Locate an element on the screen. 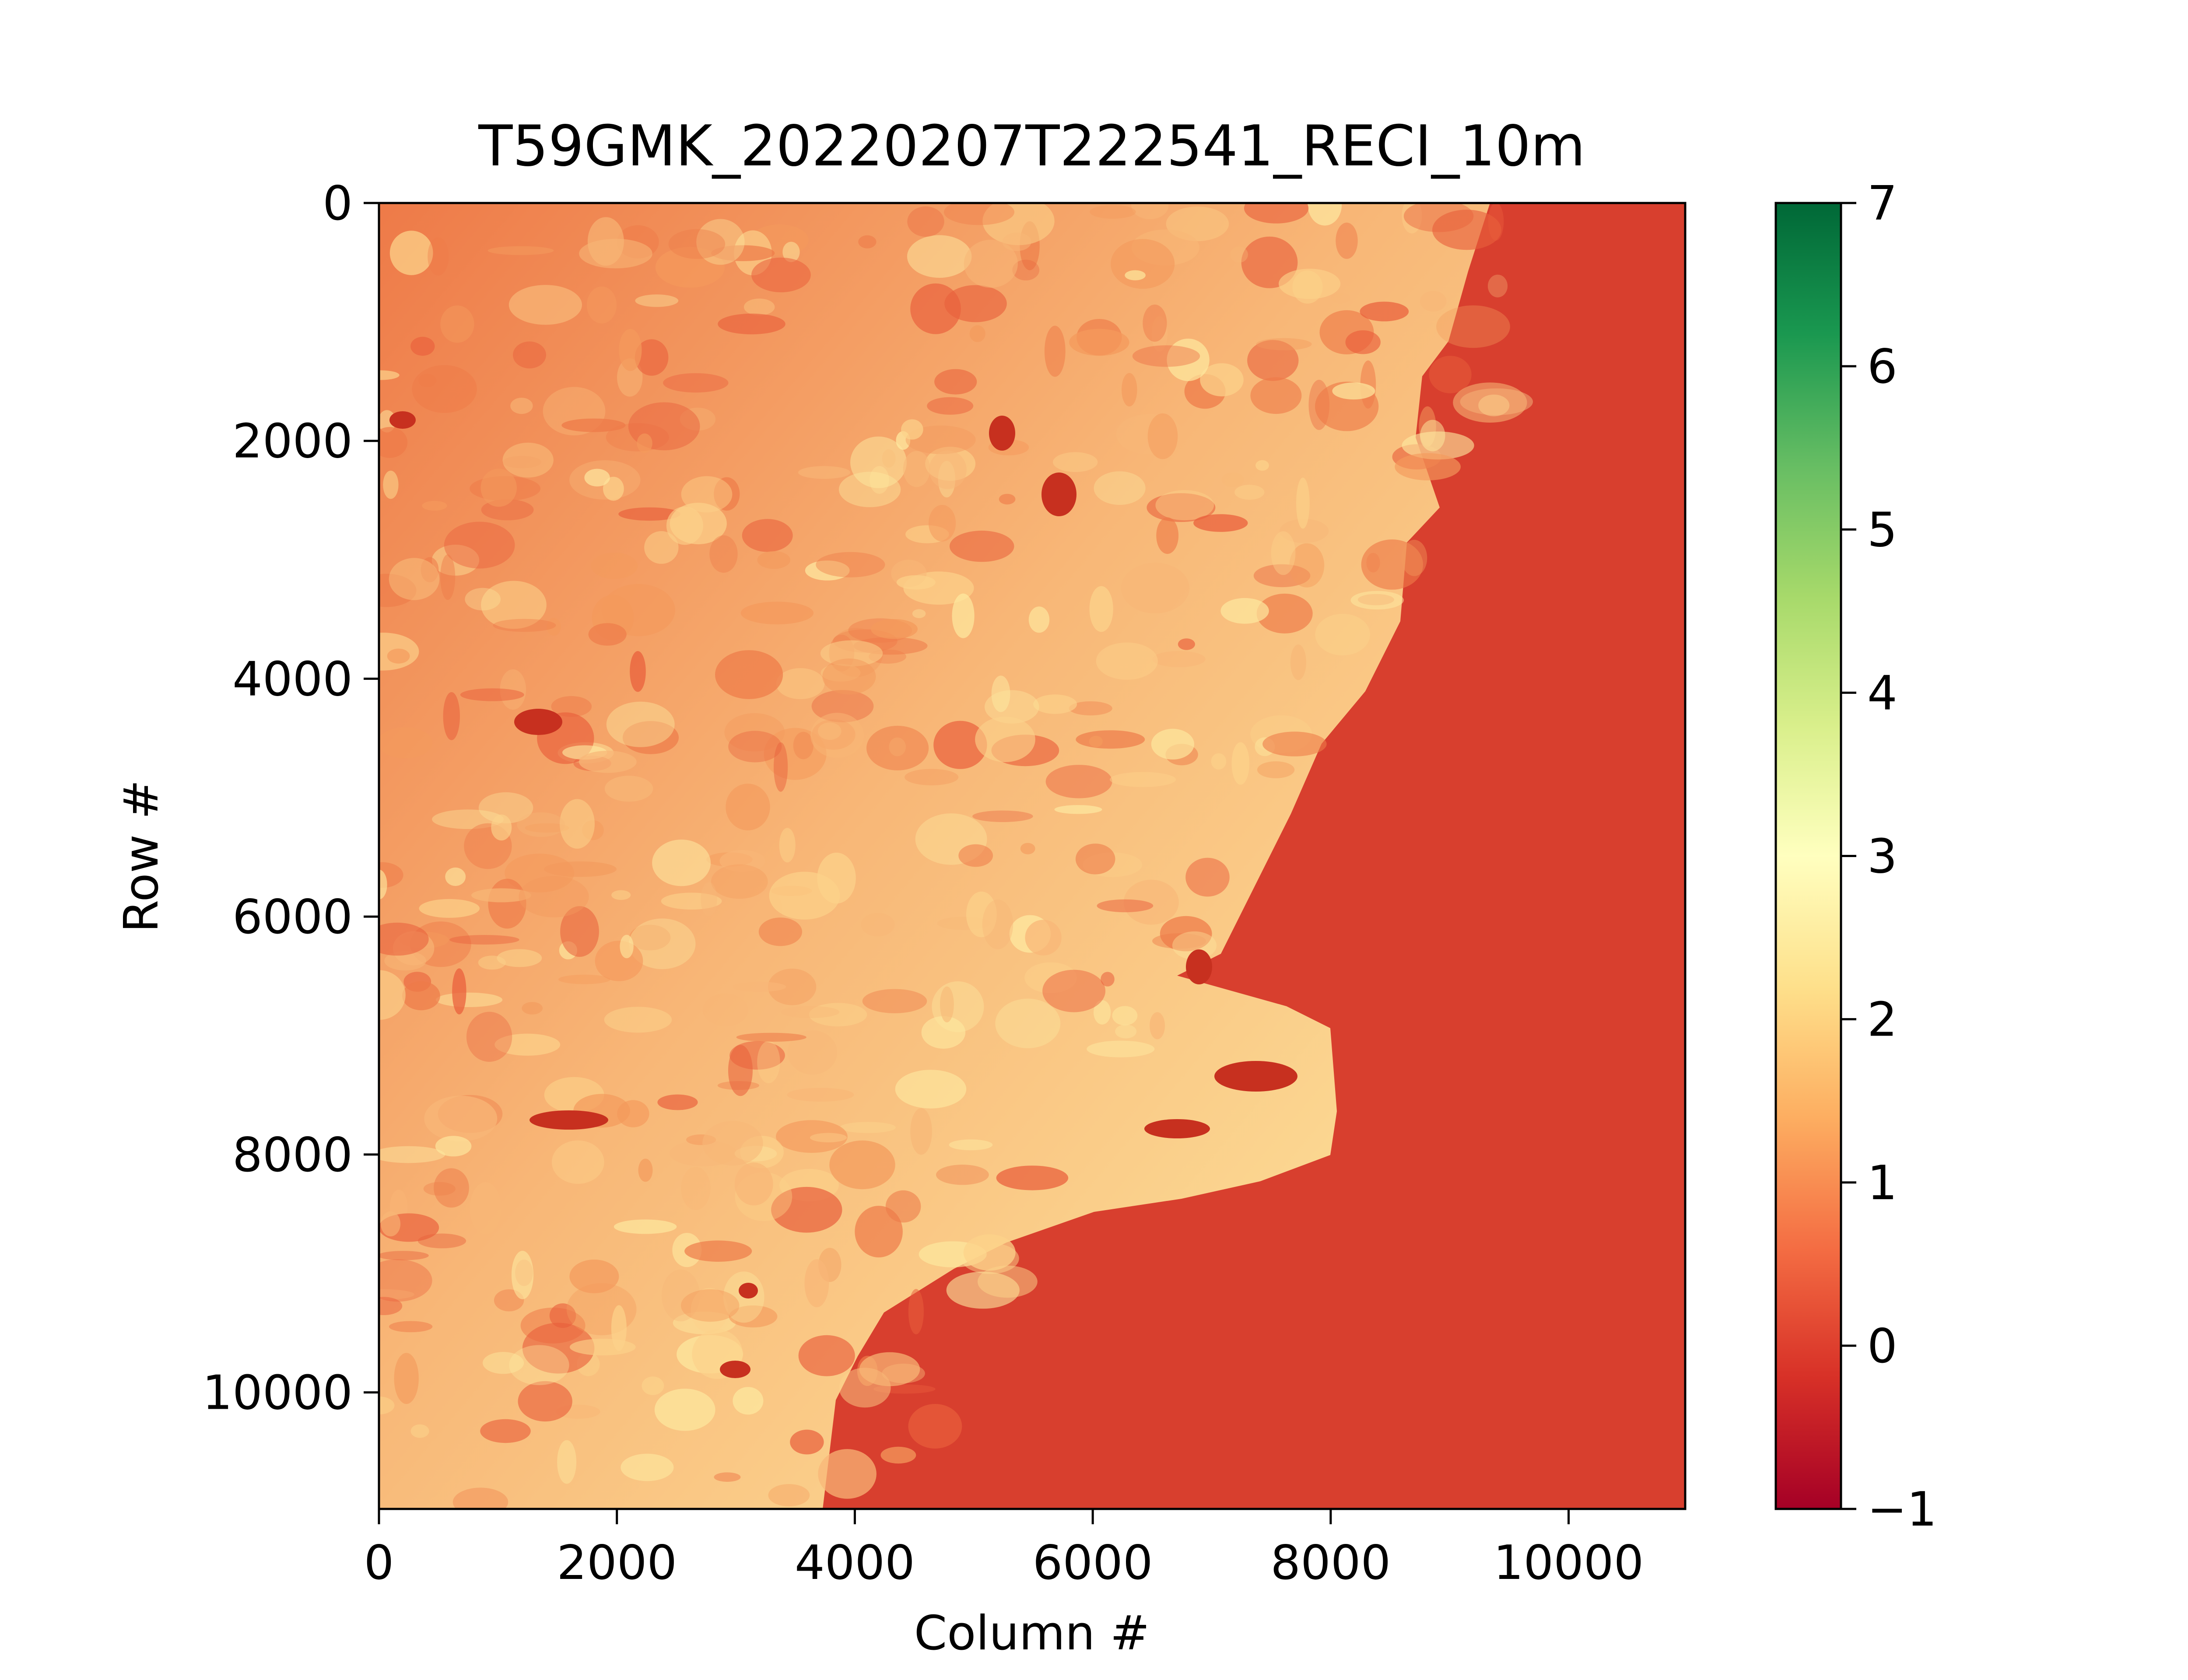  colorbar-ticks: −1 0 1 2 3 4 5 6 7 is located at coordinates (1889, 856).